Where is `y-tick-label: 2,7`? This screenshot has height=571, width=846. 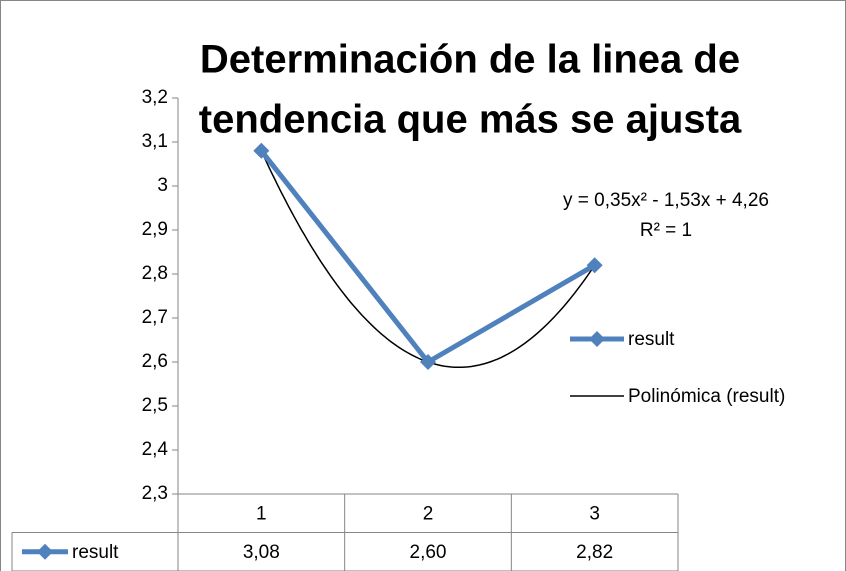 y-tick-label: 2,7 is located at coordinates (155, 317).